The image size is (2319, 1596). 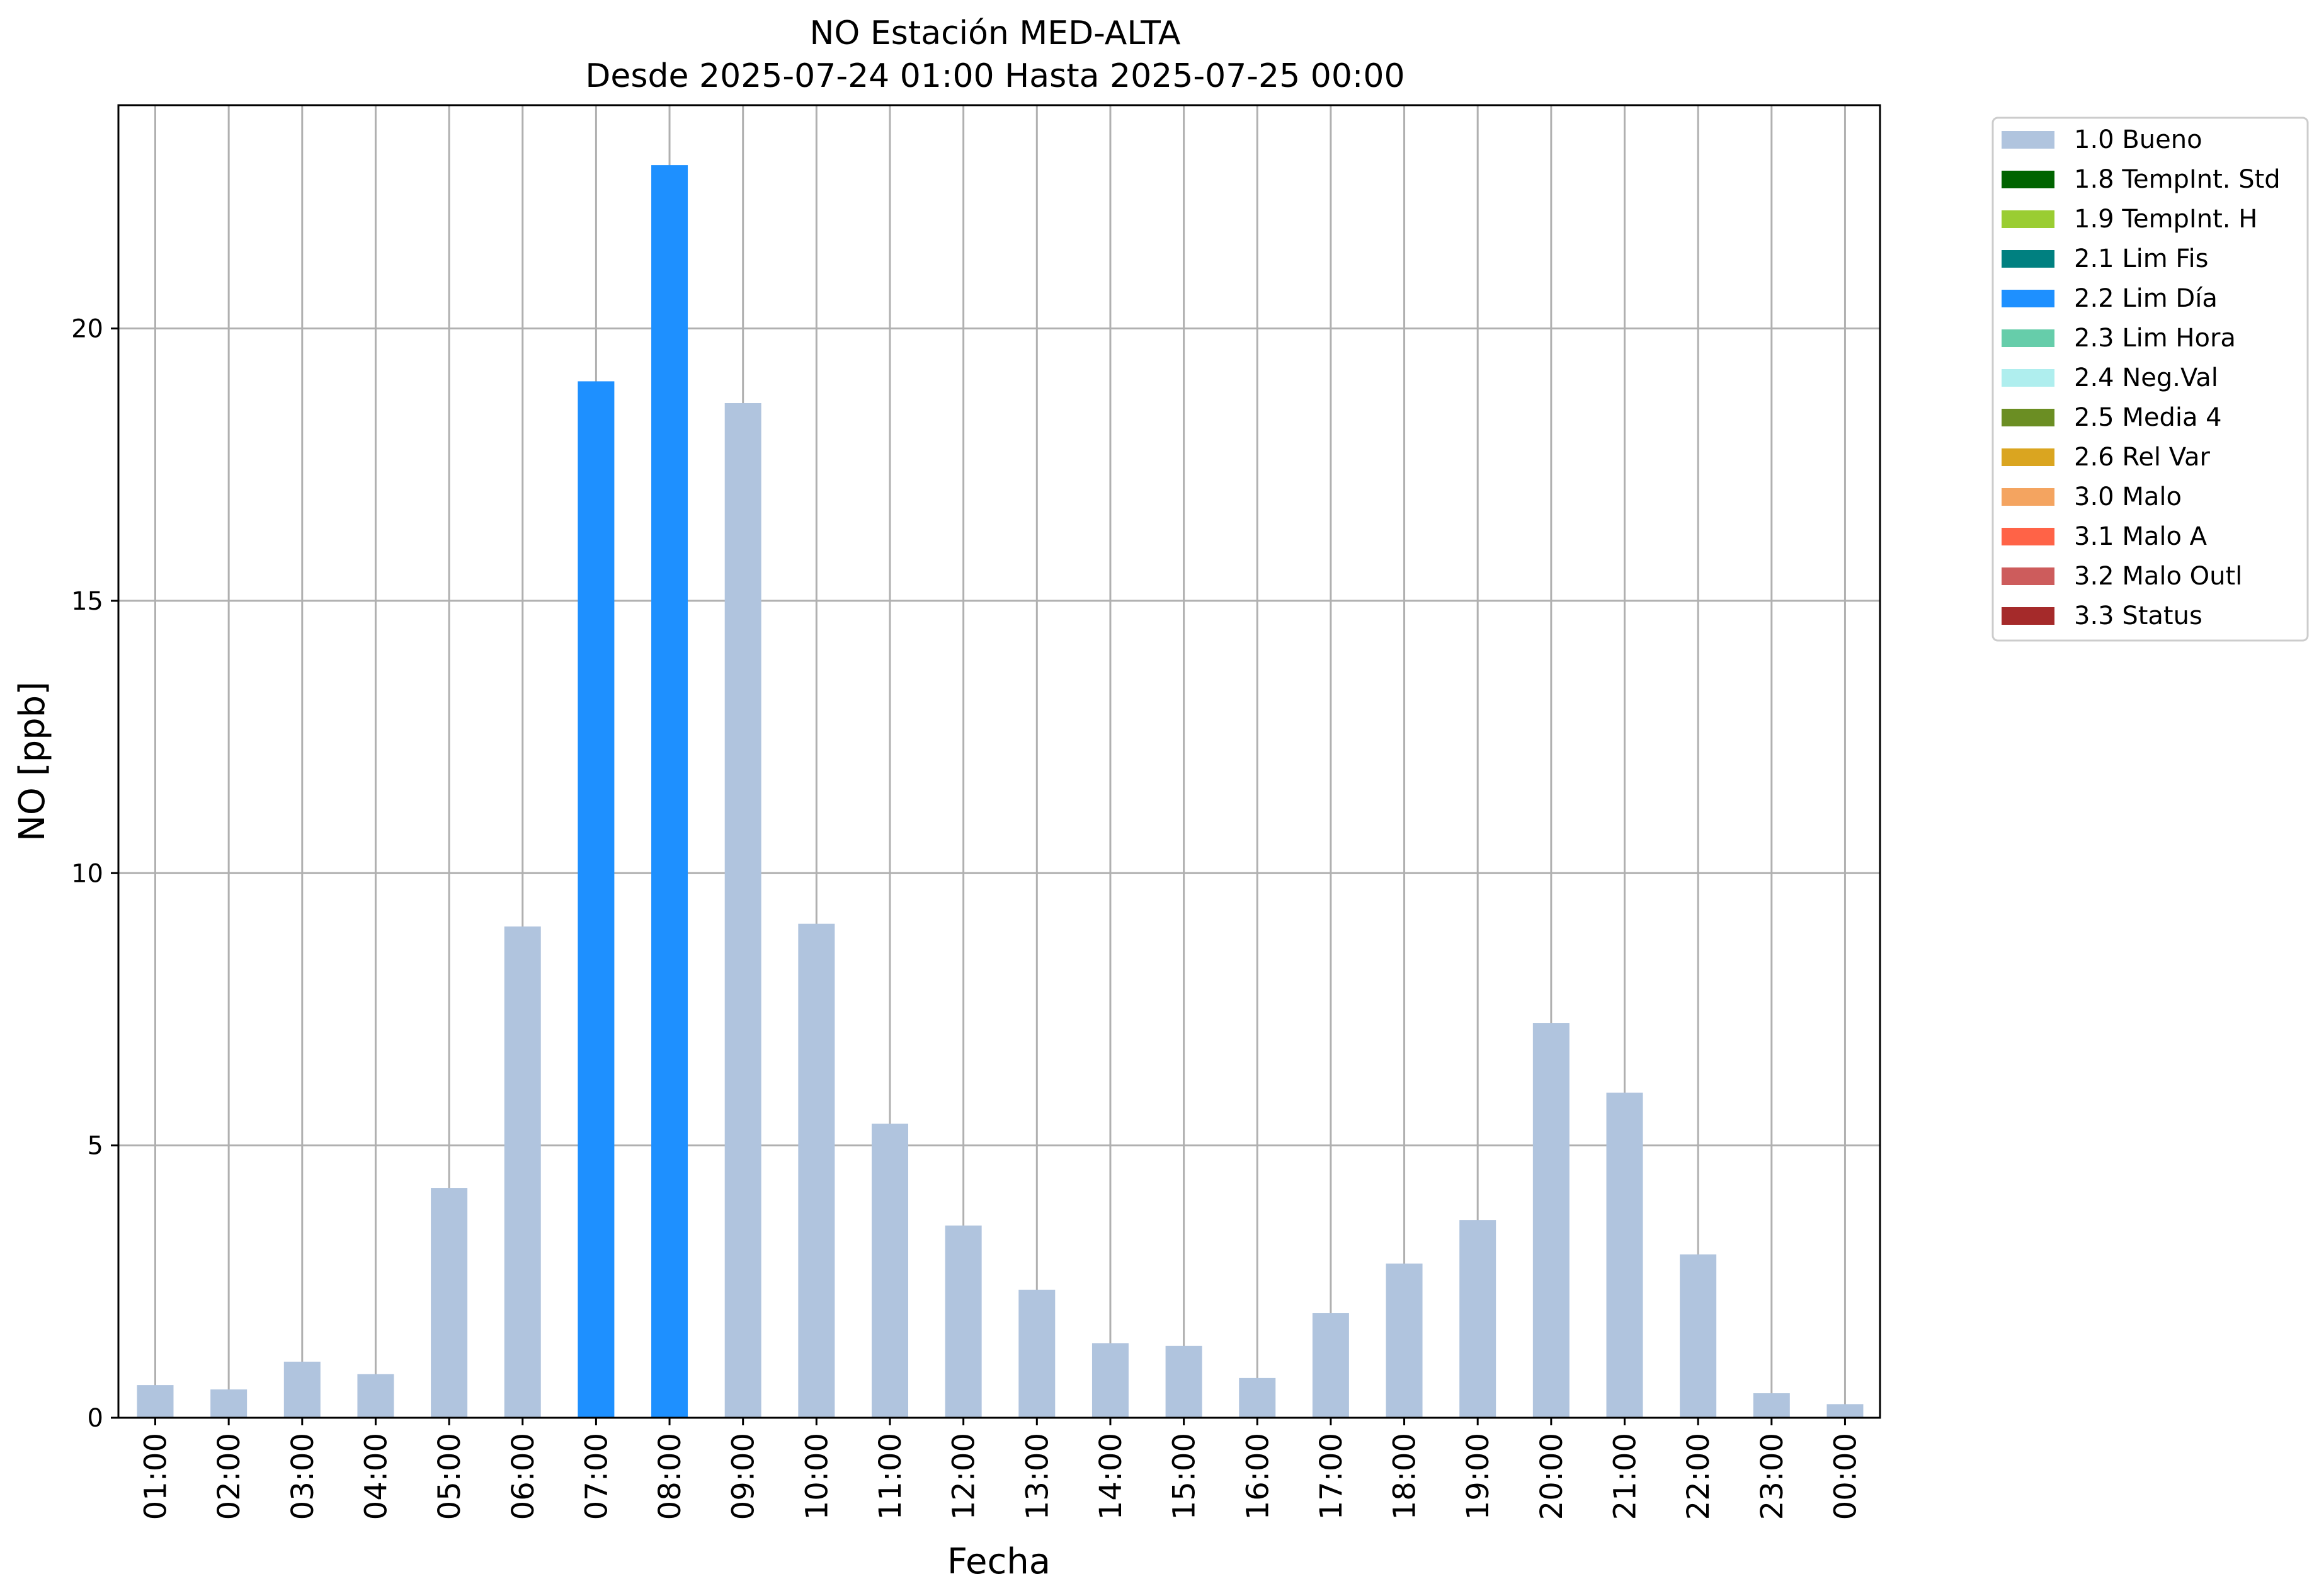 What do you see at coordinates (596, 1476) in the screenshot?
I see `x-tick-label: 07:00` at bounding box center [596, 1476].